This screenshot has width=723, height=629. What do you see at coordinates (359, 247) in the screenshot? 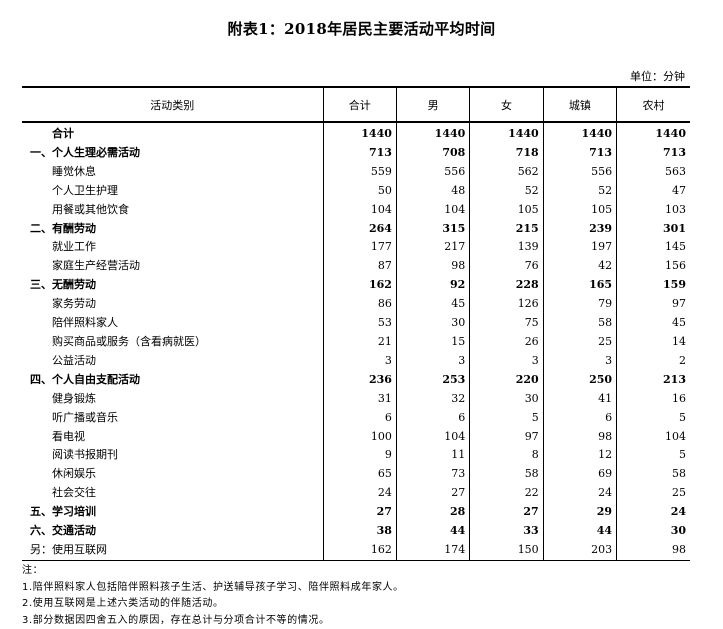
I see `table-cell: 177` at bounding box center [359, 247].